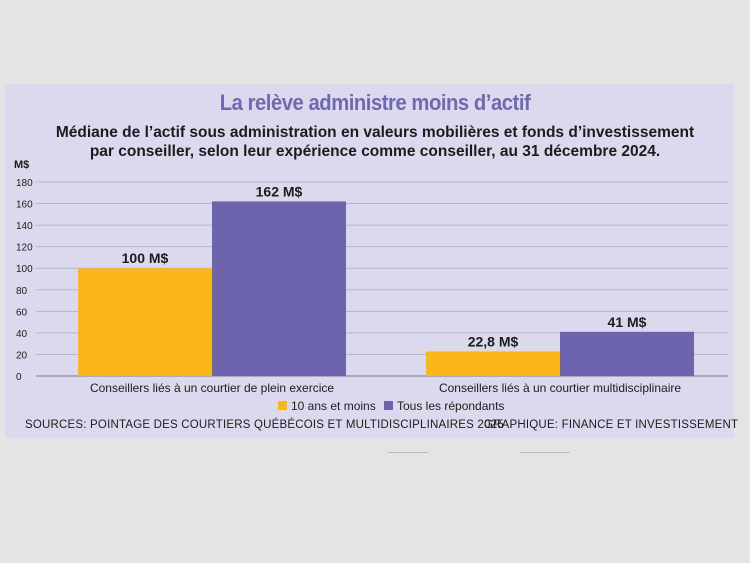 The image size is (750, 563). I want to click on y-tick-label: 140, so click(24, 226).